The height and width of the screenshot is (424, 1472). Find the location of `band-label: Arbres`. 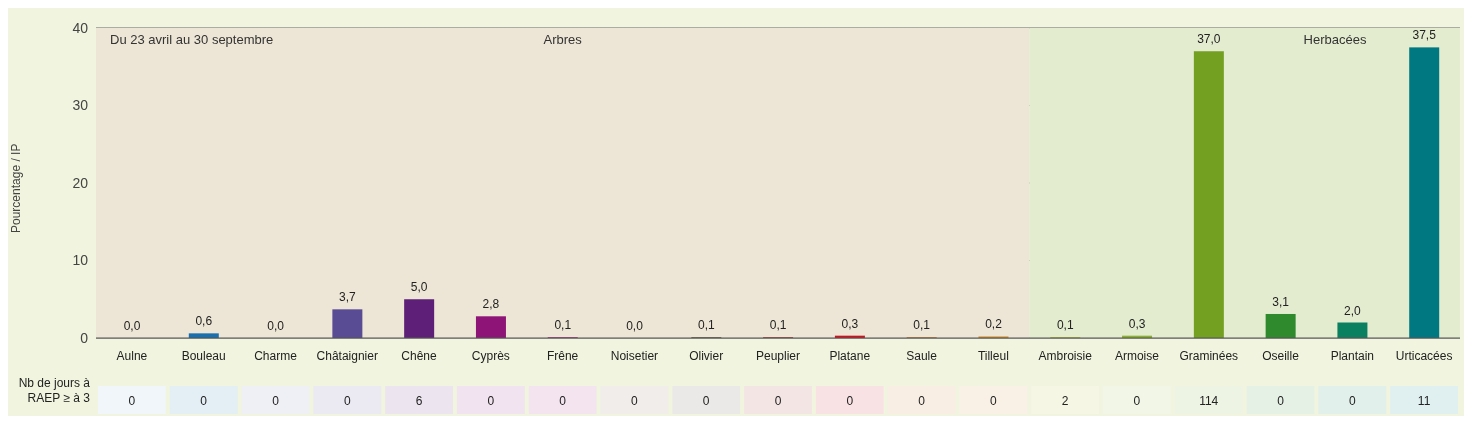

band-label: Arbres is located at coordinates (563, 39).